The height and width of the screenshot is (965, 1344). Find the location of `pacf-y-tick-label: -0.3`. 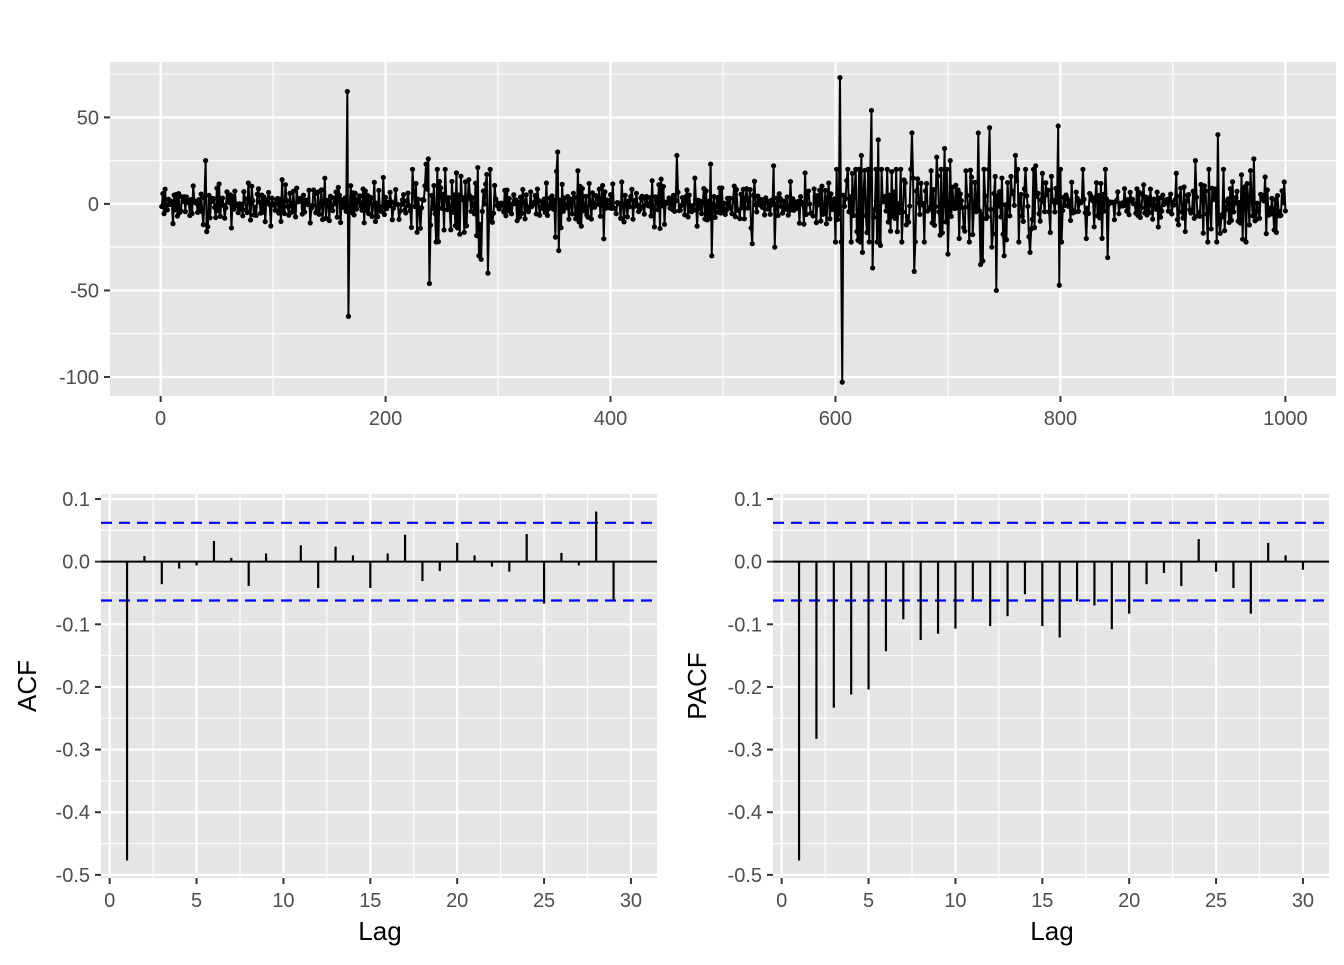

pacf-y-tick-label: -0.3 is located at coordinates (745, 751).